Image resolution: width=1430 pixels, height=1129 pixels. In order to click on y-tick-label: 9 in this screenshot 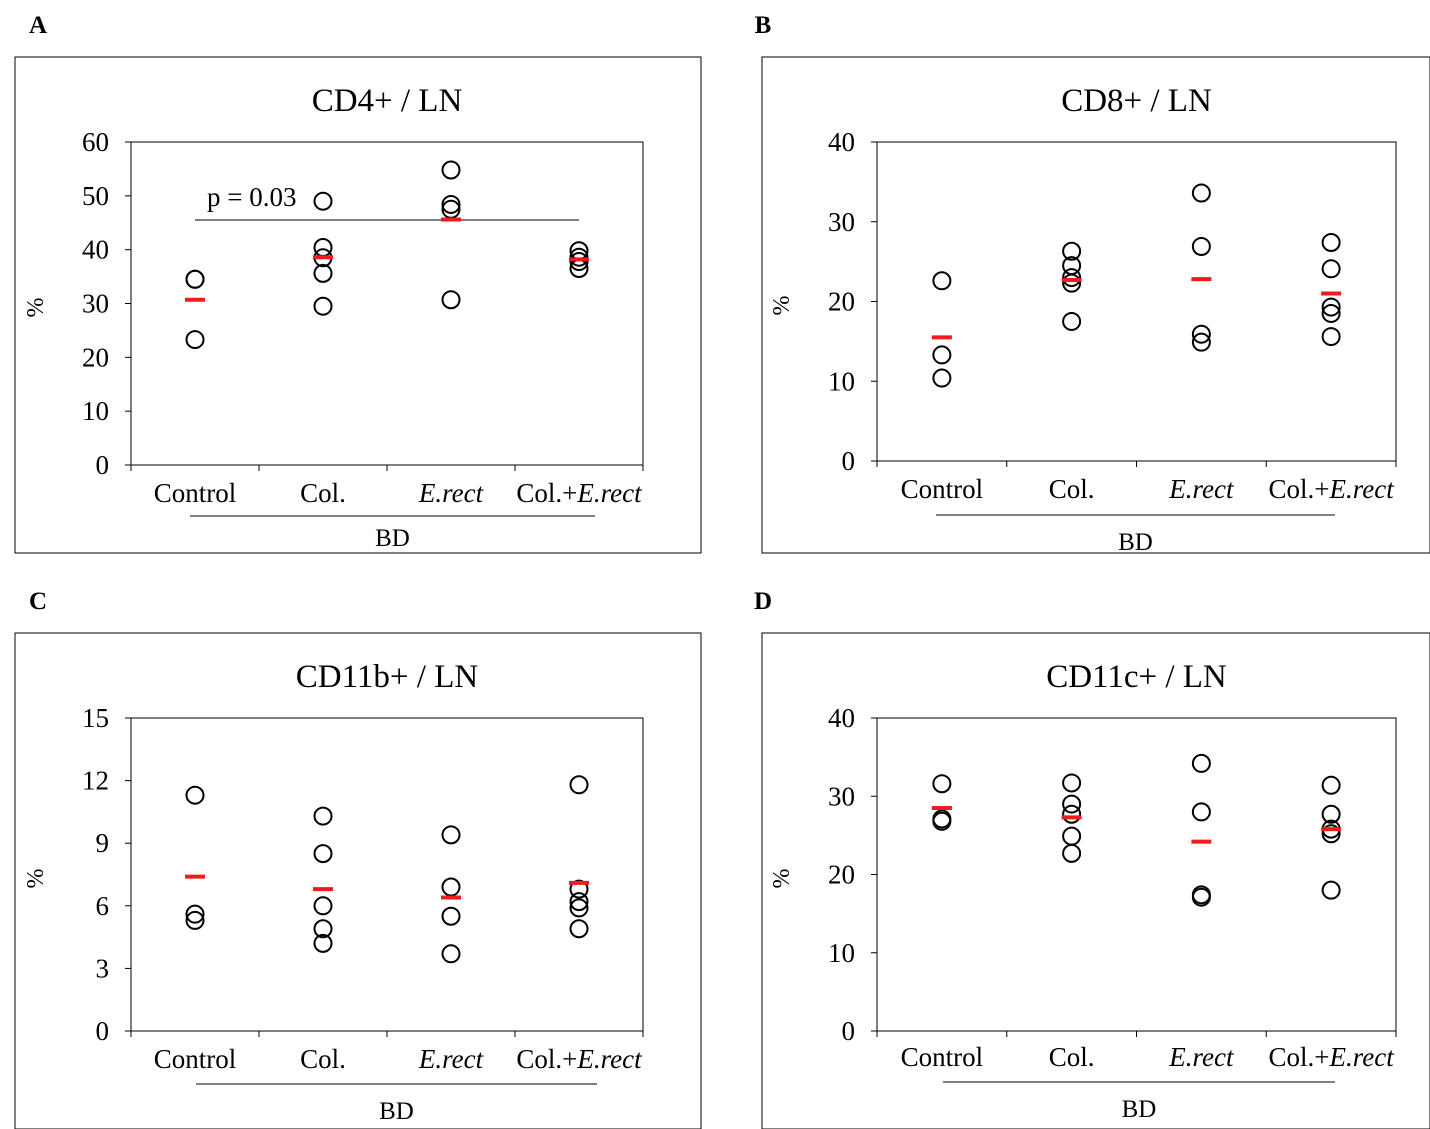, I will do `click(103, 843)`.